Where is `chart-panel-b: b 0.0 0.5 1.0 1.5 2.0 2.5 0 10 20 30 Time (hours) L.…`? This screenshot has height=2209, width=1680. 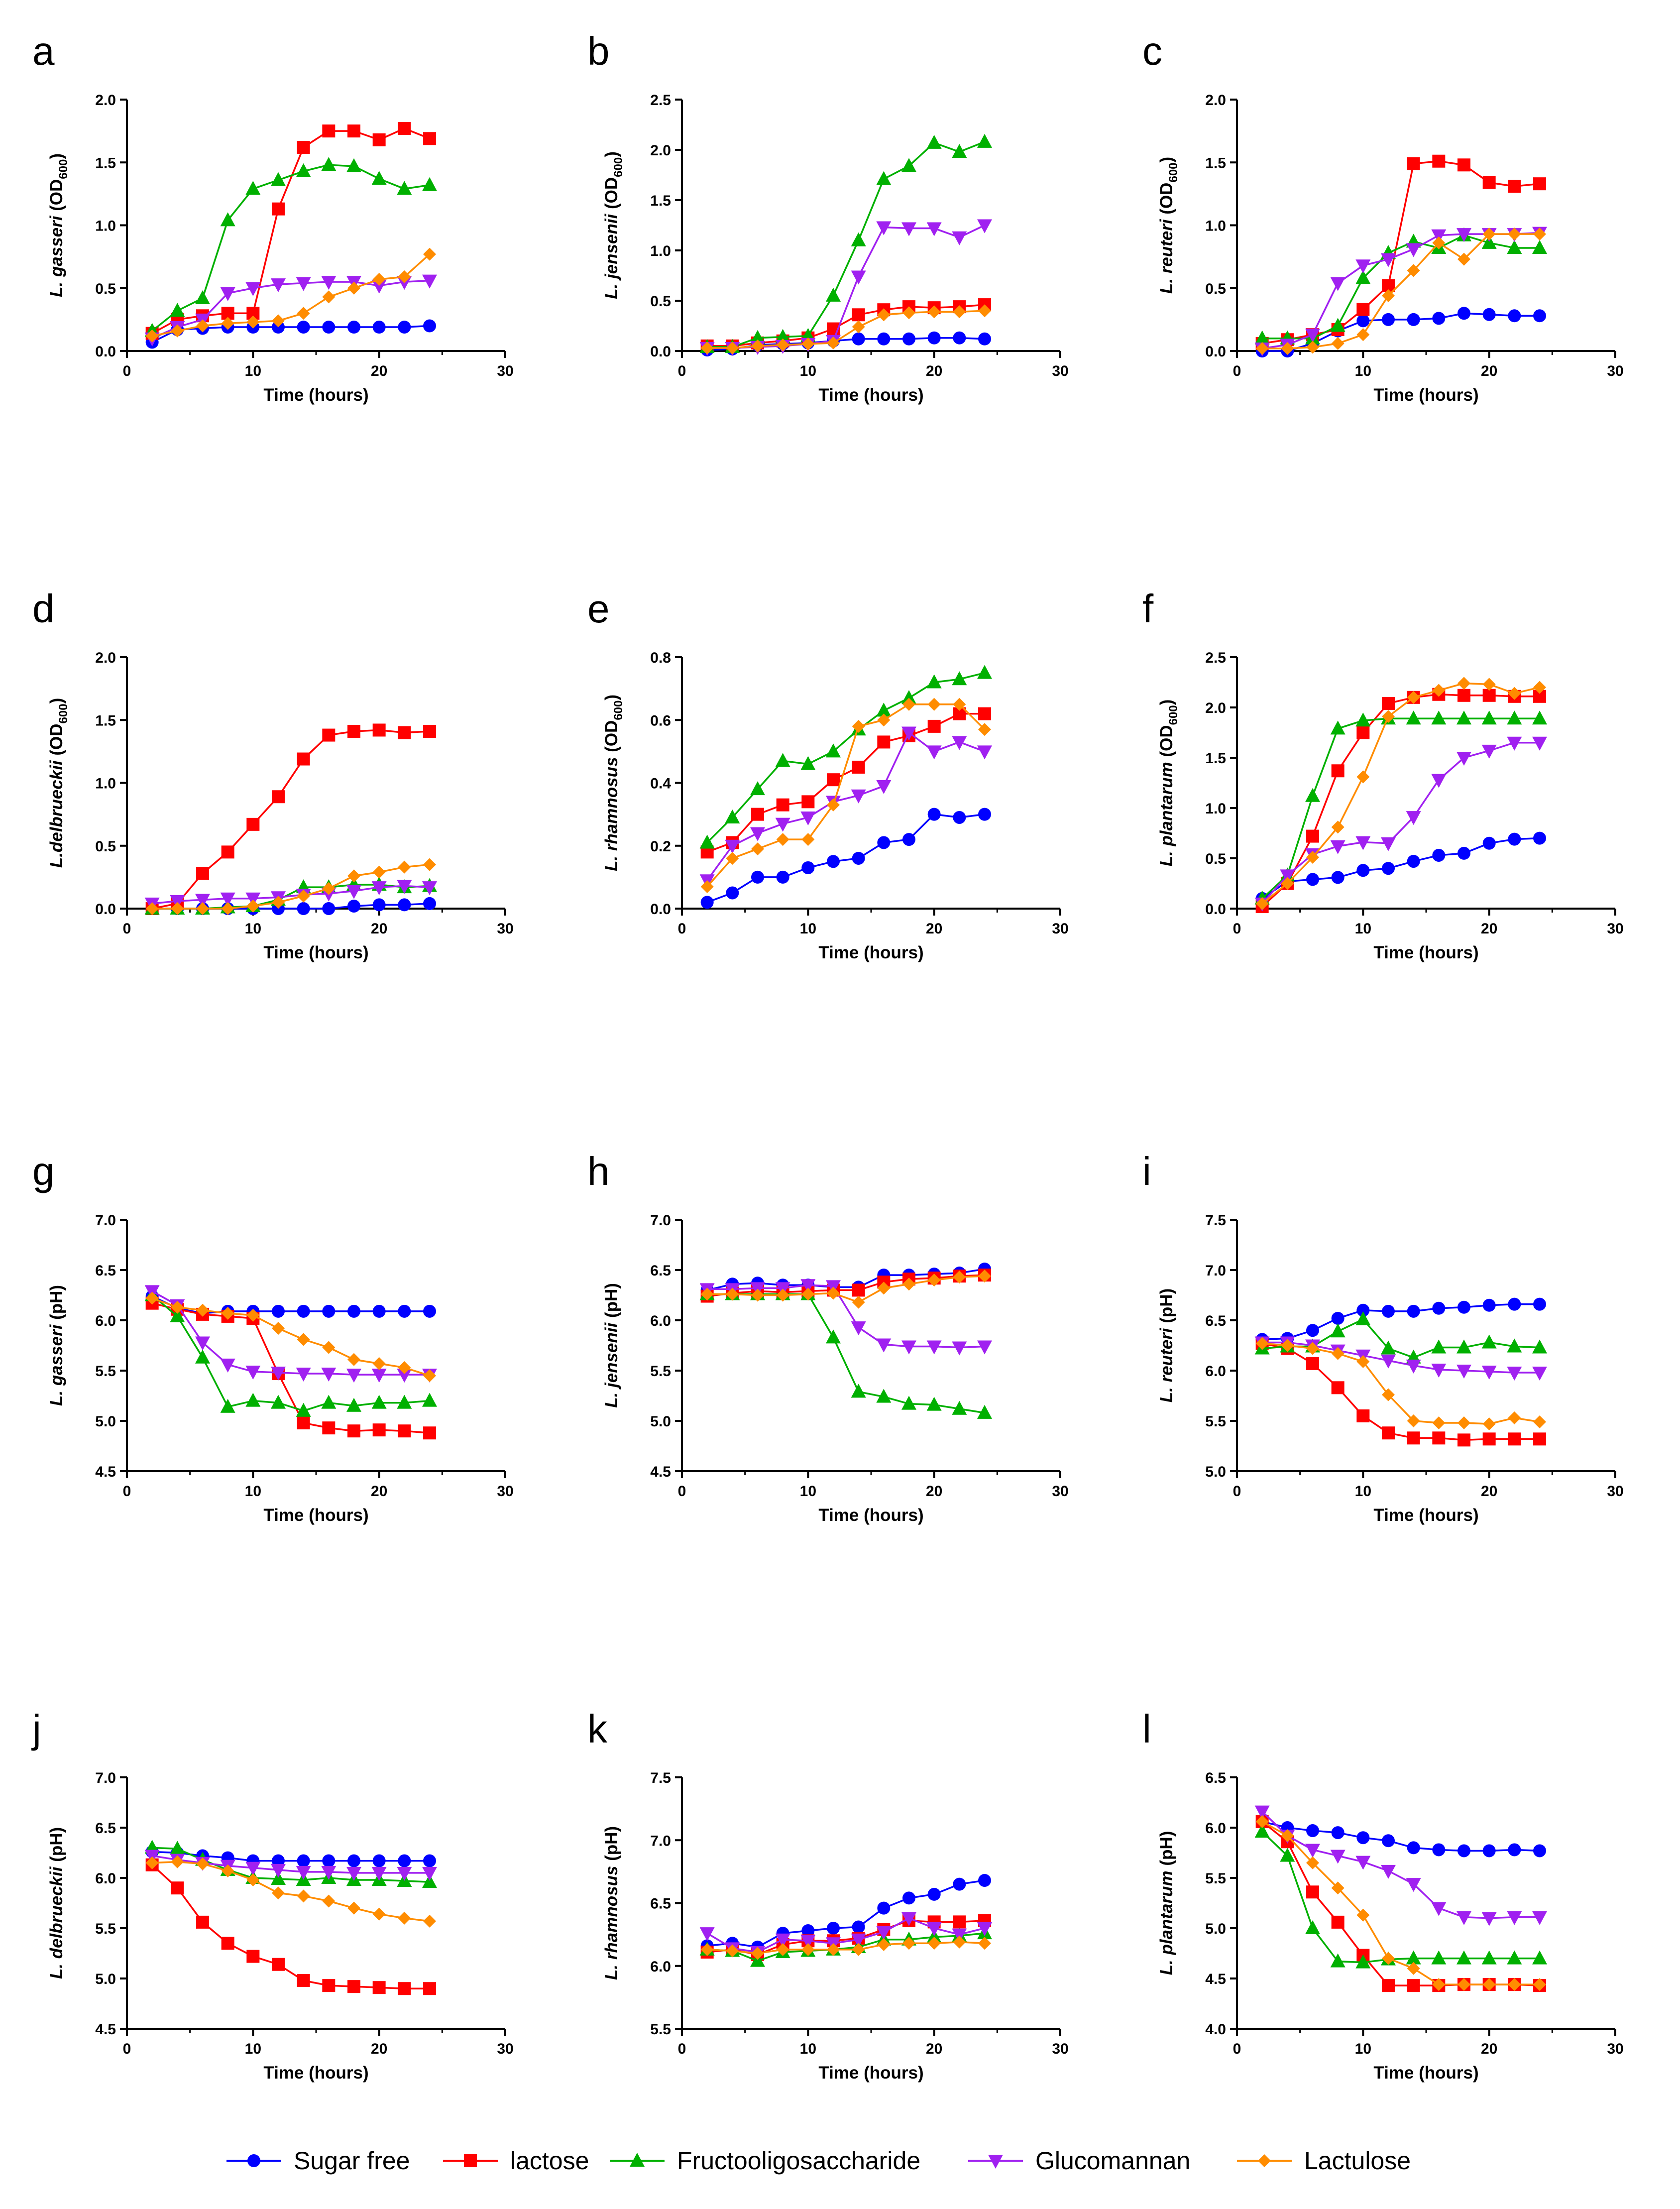
chart-panel-b: b 0.0 0.5 1.0 1.5 2.0 2.5 0 10 20 30 Time (hours) L.… is located at coordinates (828, 217).